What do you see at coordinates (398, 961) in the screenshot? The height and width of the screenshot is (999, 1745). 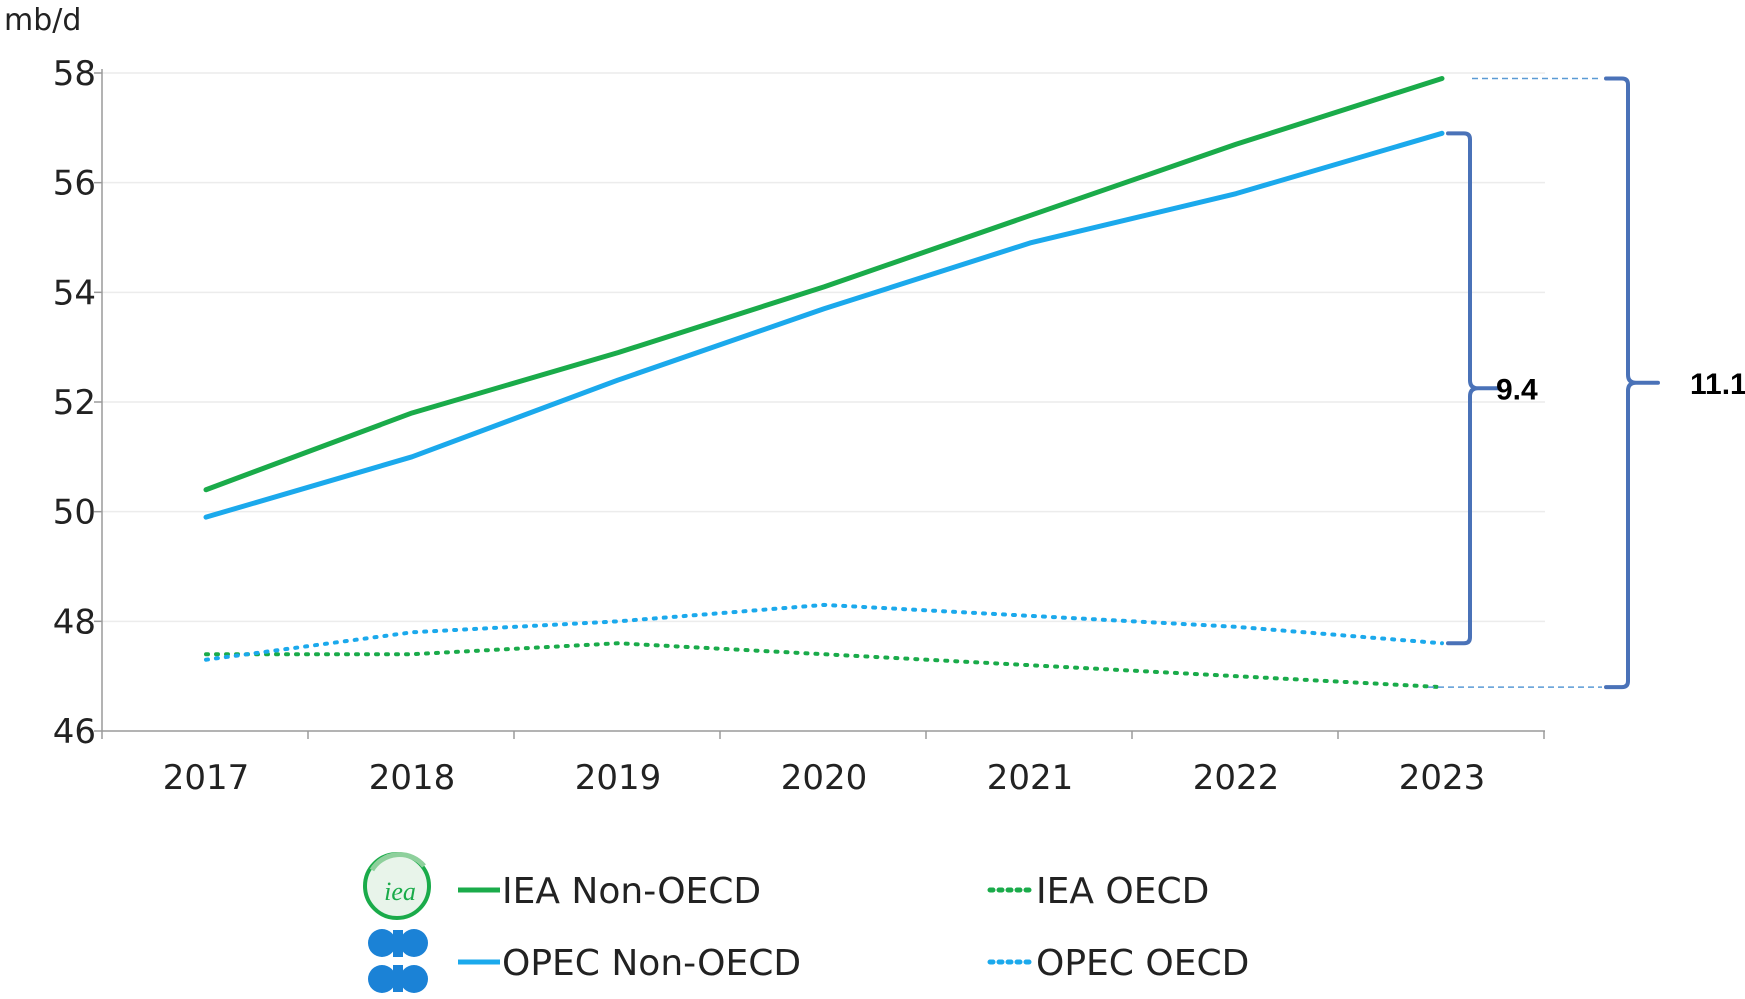 I see `opec-logo` at bounding box center [398, 961].